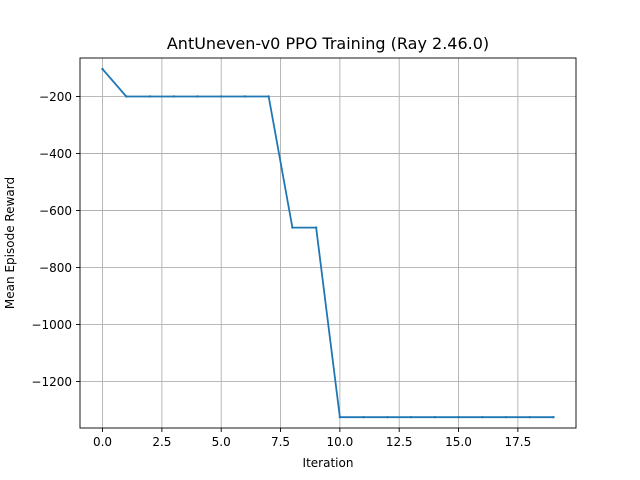 The image size is (640, 480). What do you see at coordinates (55, 268) in the screenshot?
I see `y-tick-label: −800` at bounding box center [55, 268].